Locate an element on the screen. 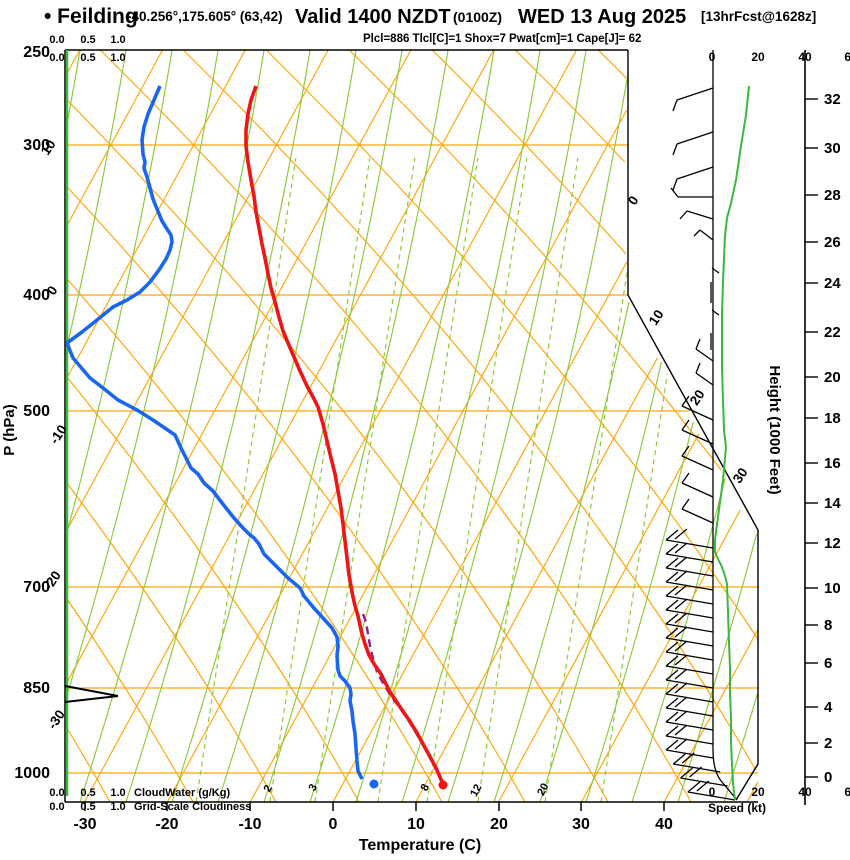 The image size is (850, 860). mixing-ratio-label: 8 is located at coordinates (425, 787).